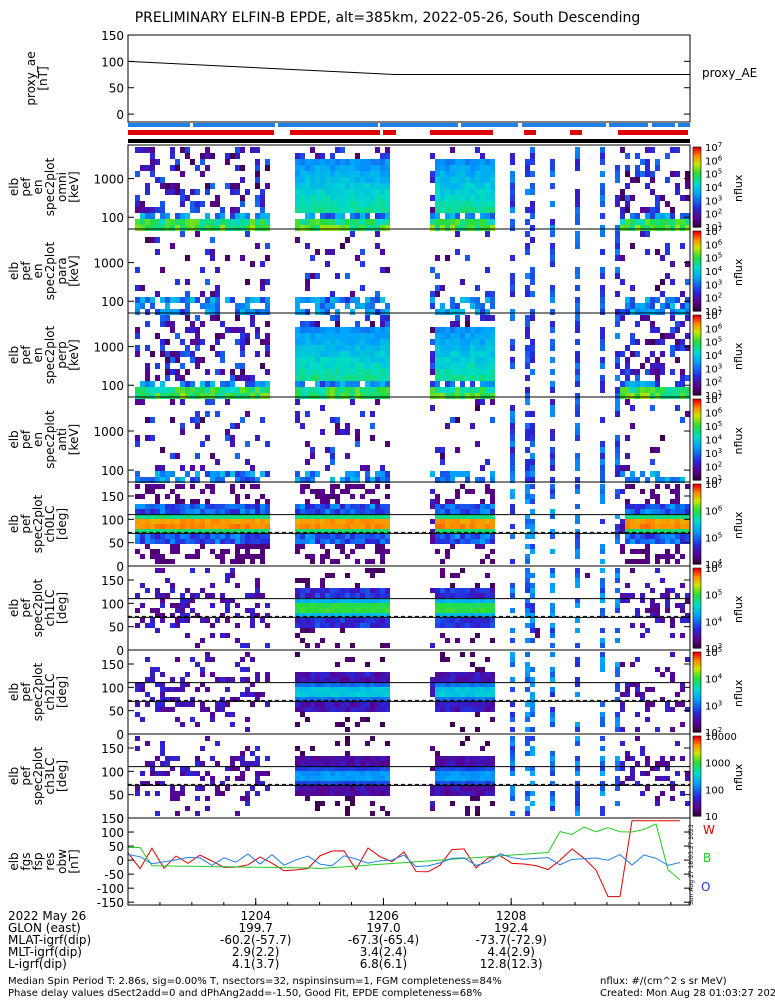  Describe the element at coordinates (713, 200) in the screenshot. I see `colorbar-tick-label: 103` at that location.